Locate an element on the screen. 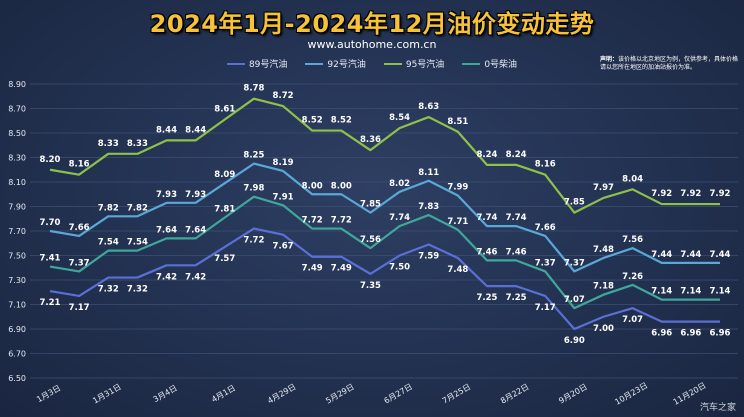 The width and height of the screenshot is (744, 417). x-tick-label-1: 1月31日 is located at coordinates (107, 393).